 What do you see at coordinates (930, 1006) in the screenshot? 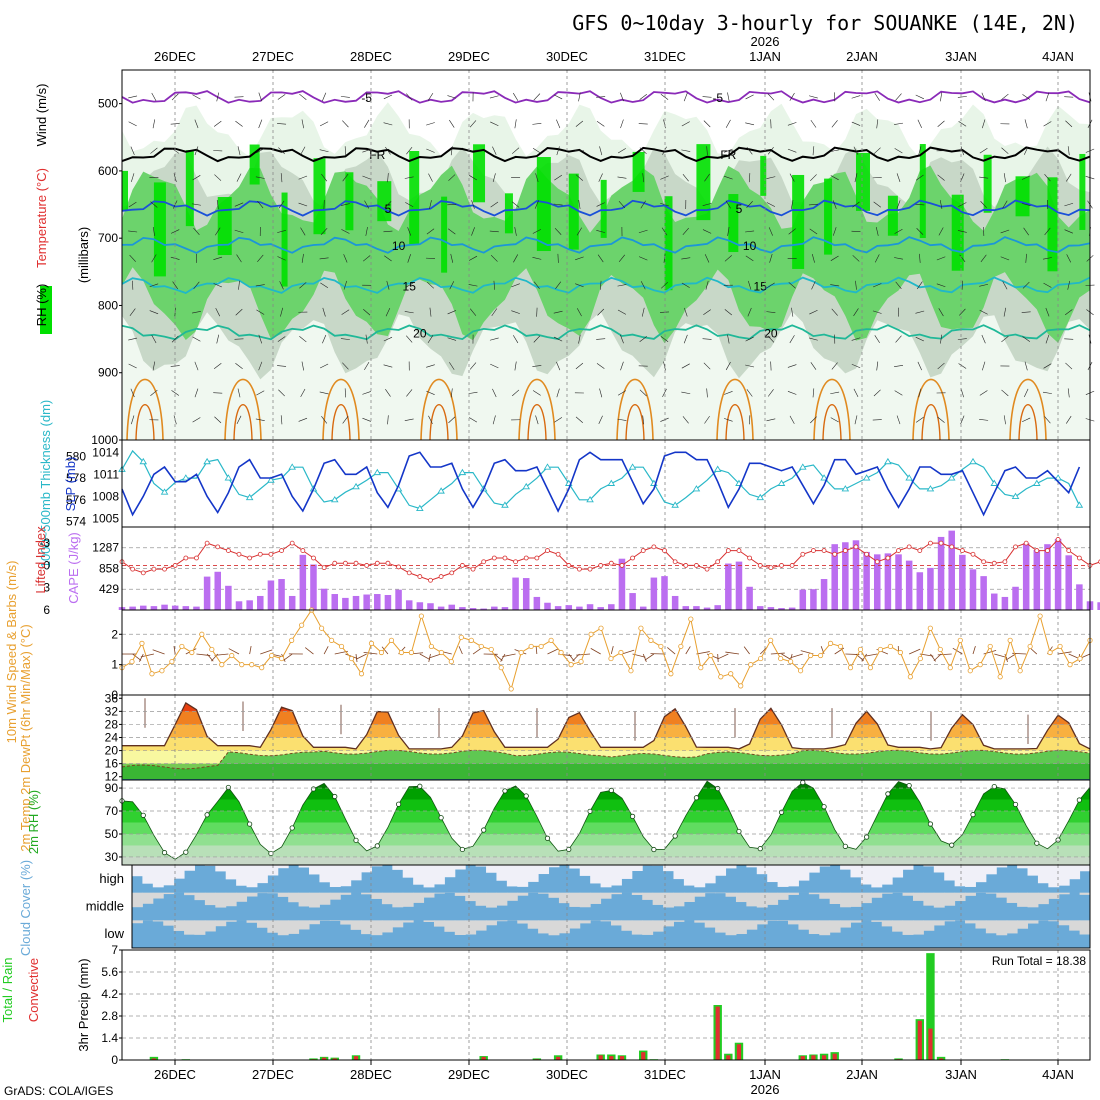
I see `precip-total-bar` at bounding box center [930, 1006].